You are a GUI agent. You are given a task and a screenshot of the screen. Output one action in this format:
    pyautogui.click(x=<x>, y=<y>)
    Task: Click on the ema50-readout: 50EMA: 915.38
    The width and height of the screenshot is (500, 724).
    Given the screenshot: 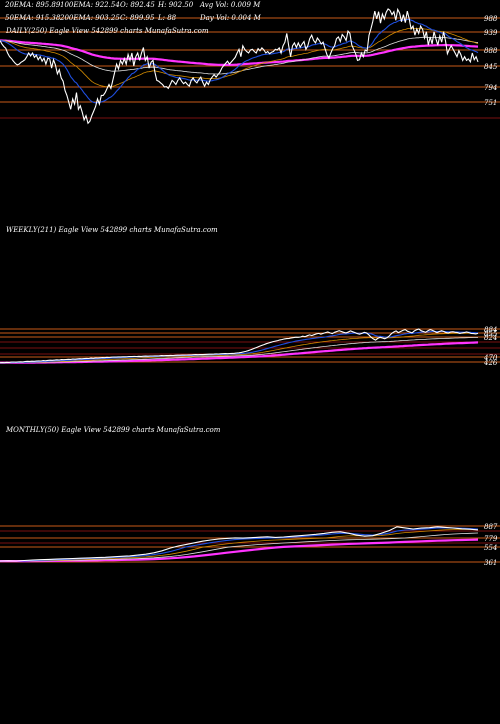 What is the action you would take?
    pyautogui.click(x=33, y=18)
    